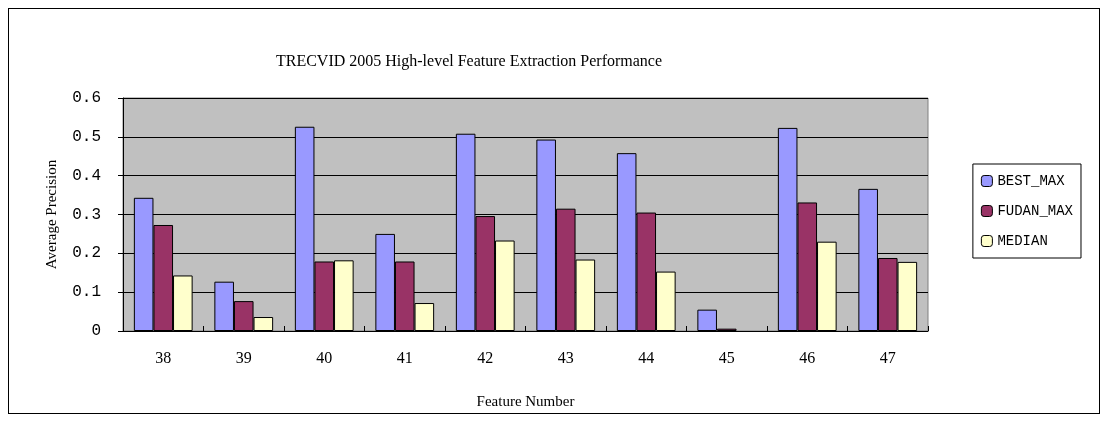 The image size is (1108, 422). Describe the element at coordinates (525, 400) in the screenshot. I see `x-axis-title: Feature Number` at that location.